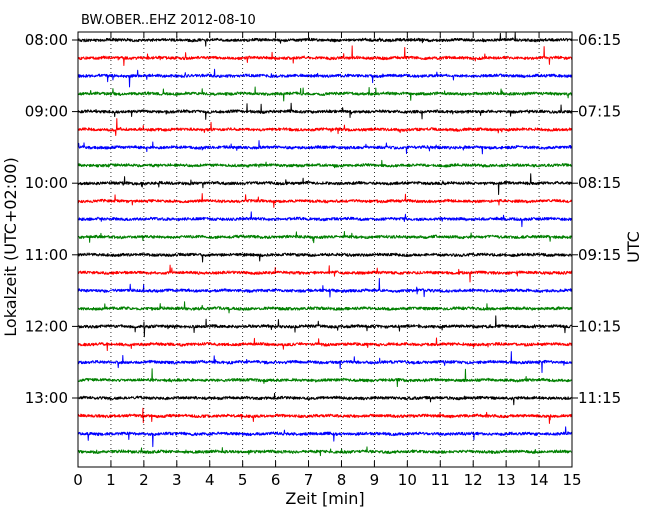 The image size is (650, 520). I want to click on x-tick-label: 12, so click(473, 480).